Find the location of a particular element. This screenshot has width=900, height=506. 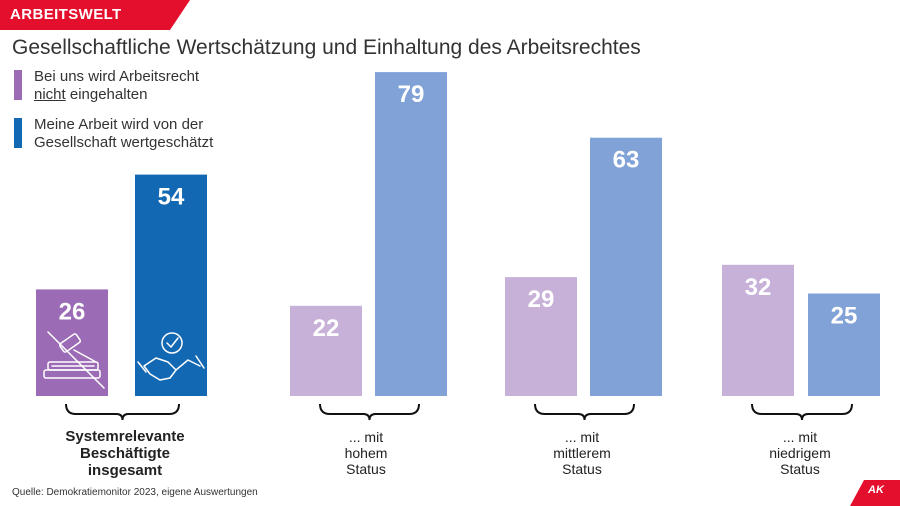

legend-underlined-word: nicht is located at coordinates (50, 94).